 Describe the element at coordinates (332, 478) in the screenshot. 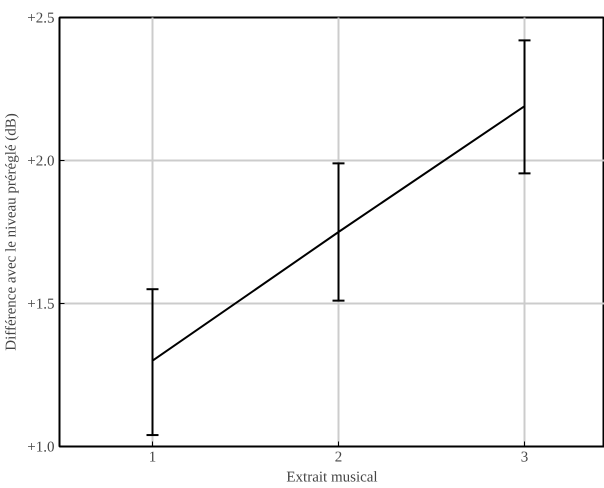

I see `x-axis-title: Extrait musical` at that location.